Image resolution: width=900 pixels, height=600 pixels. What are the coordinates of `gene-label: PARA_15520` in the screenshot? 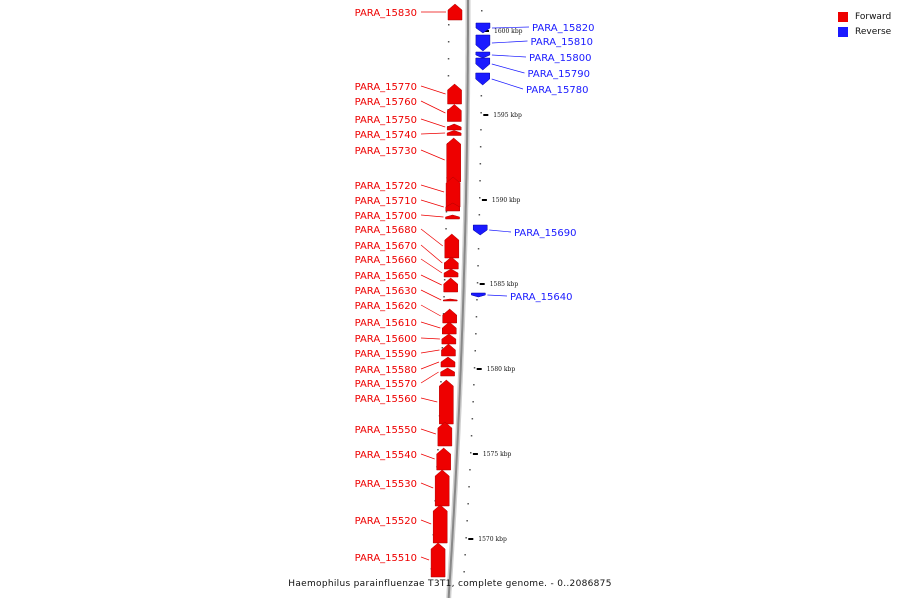 It's located at (386, 521).